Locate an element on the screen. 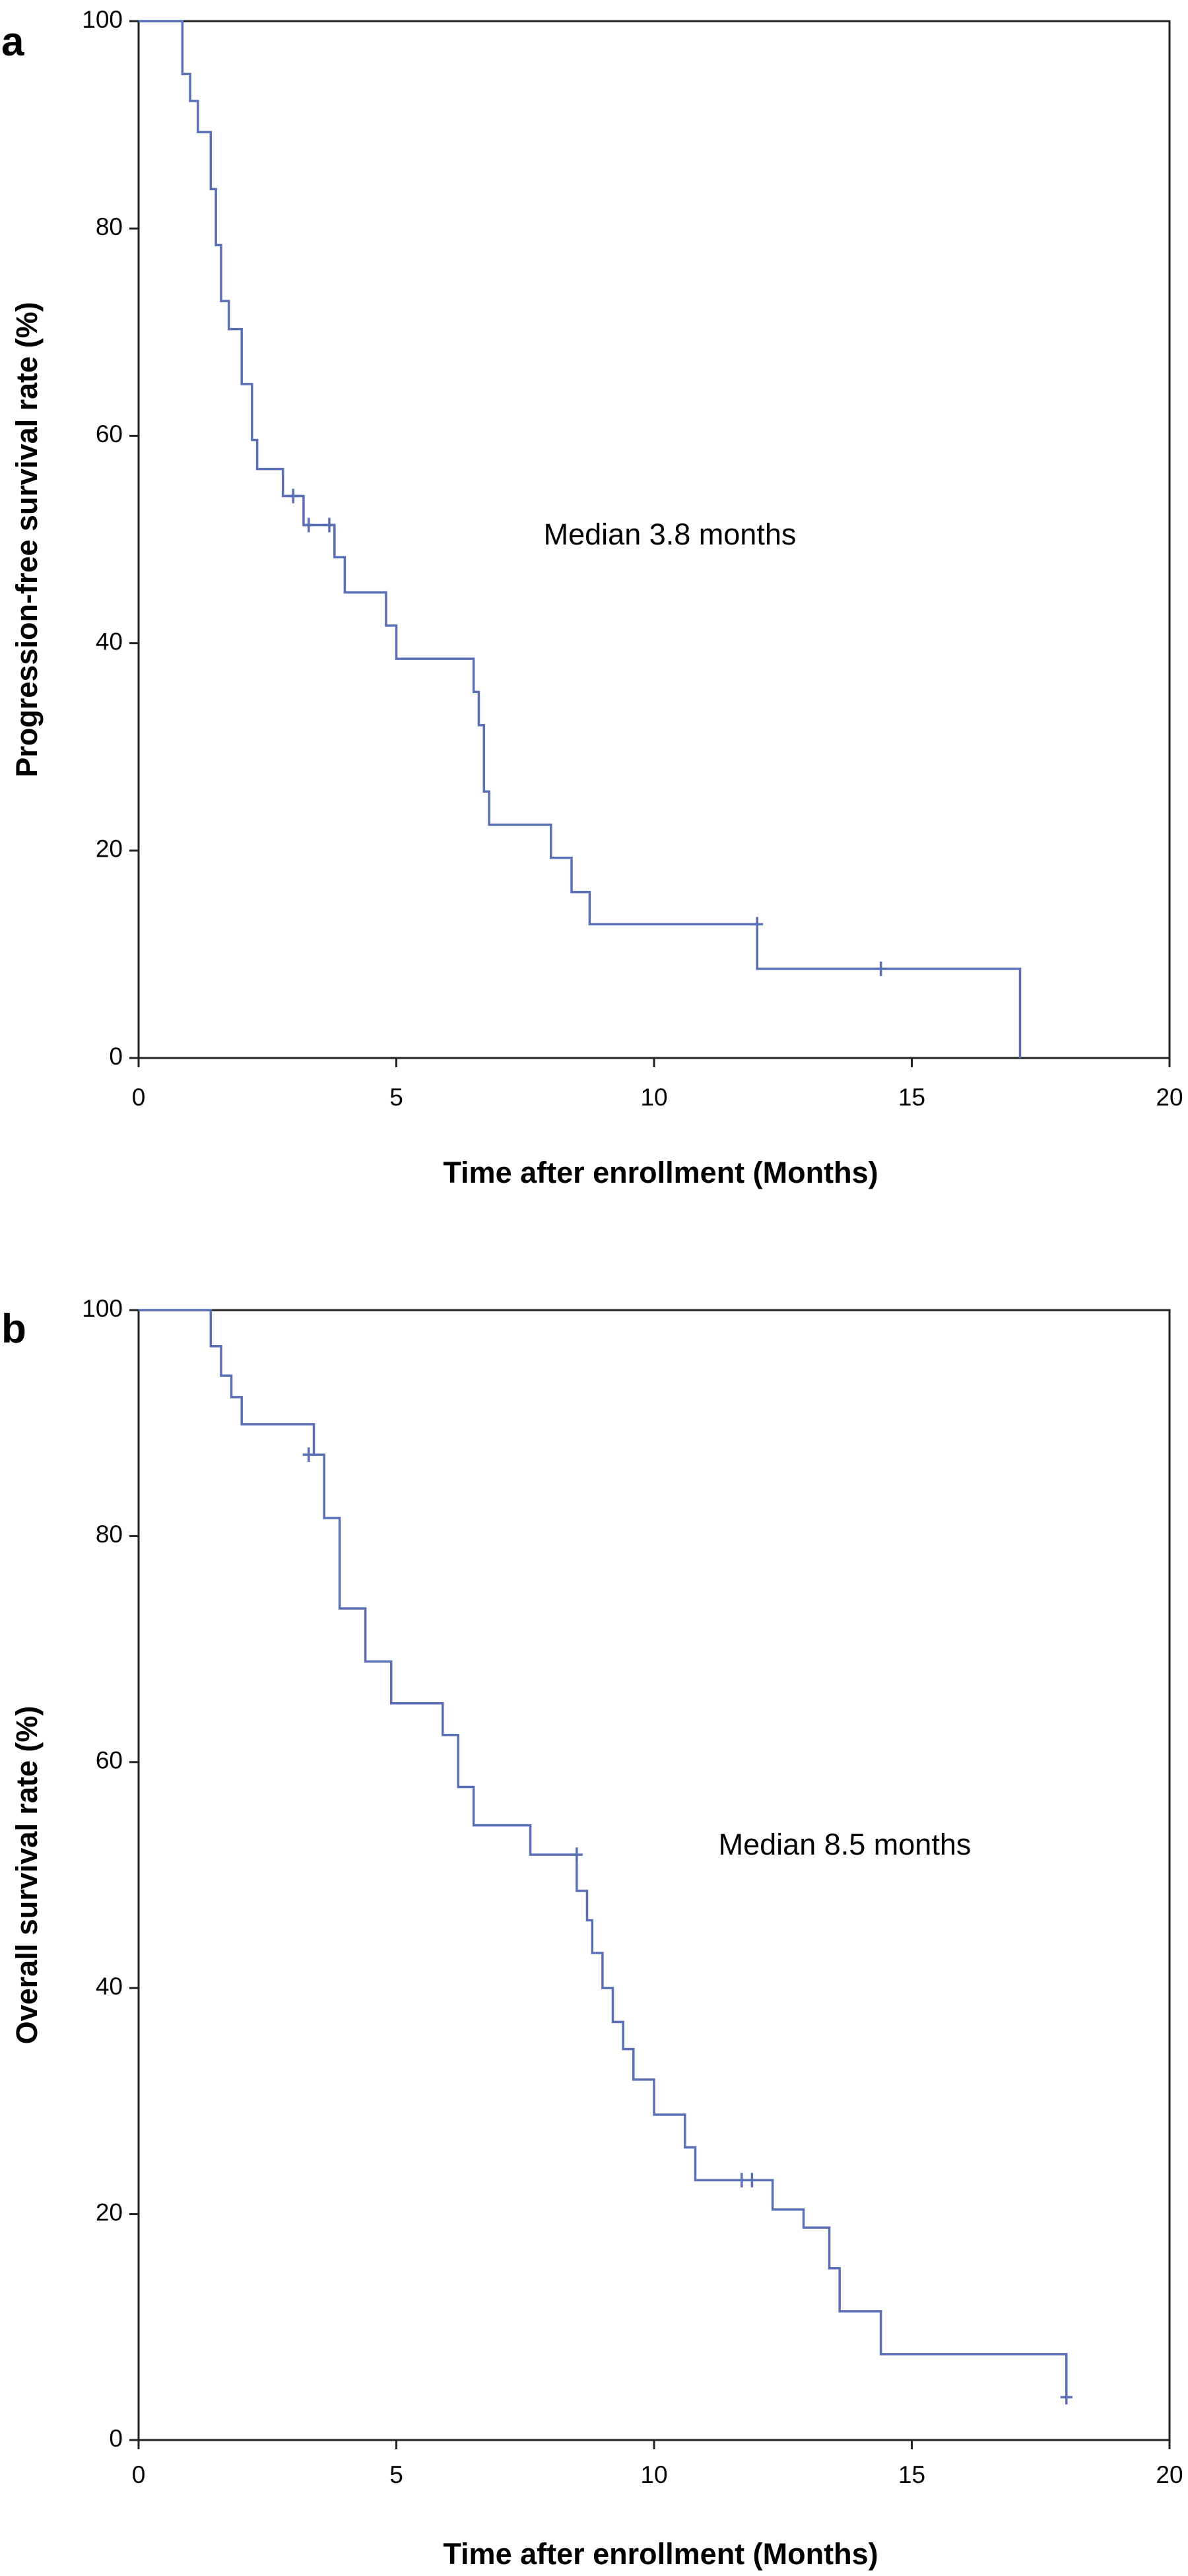 The height and width of the screenshot is (2576, 1188). y-axis-title: Progression-free survival rate (%) is located at coordinates (27, 539).